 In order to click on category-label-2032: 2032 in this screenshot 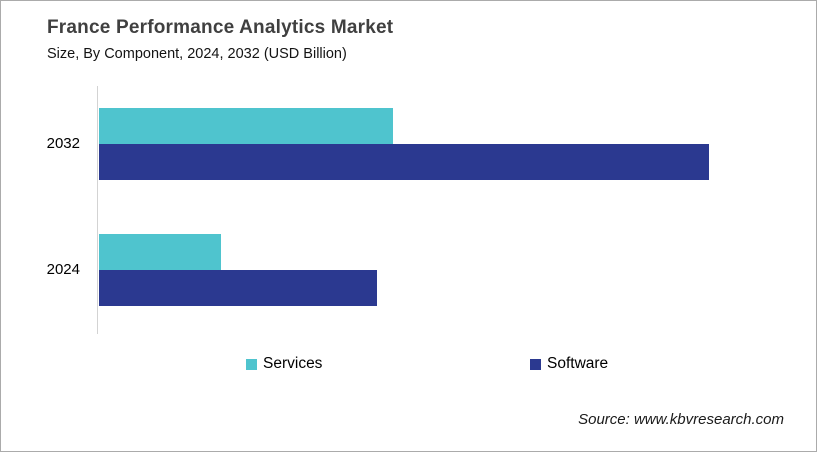, I will do `click(63, 143)`.